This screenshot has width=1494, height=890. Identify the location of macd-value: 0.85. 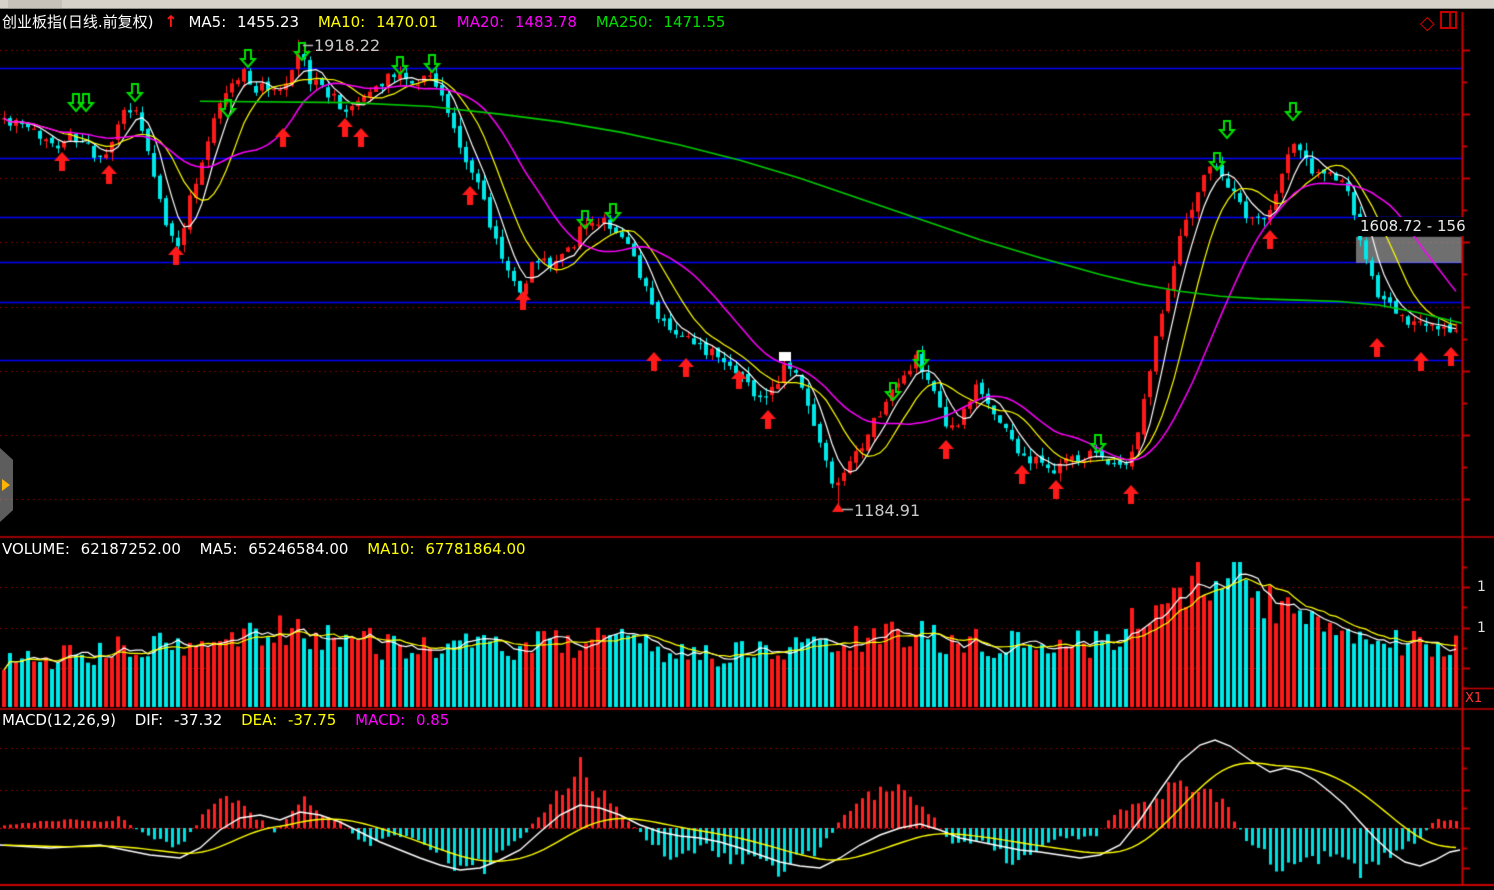
(432, 720).